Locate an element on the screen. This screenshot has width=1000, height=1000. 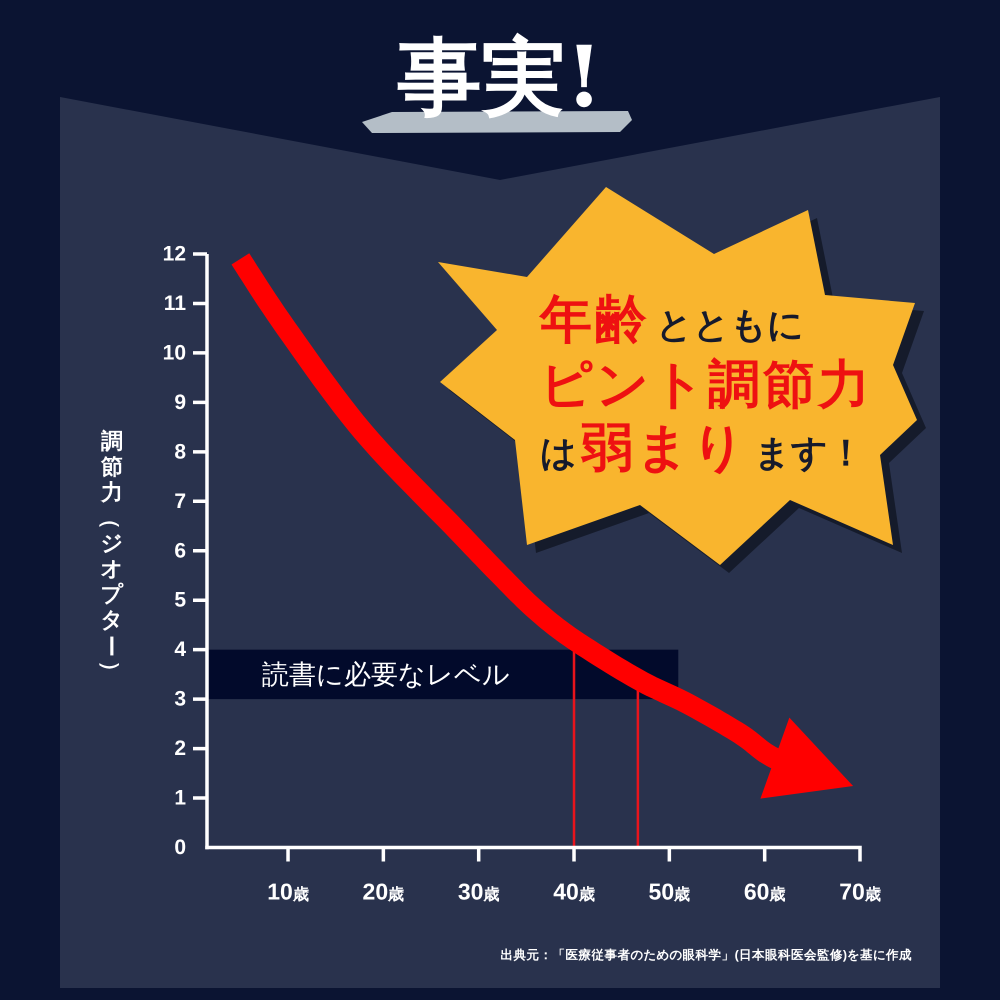
annotation: は is located at coordinates (558, 452).